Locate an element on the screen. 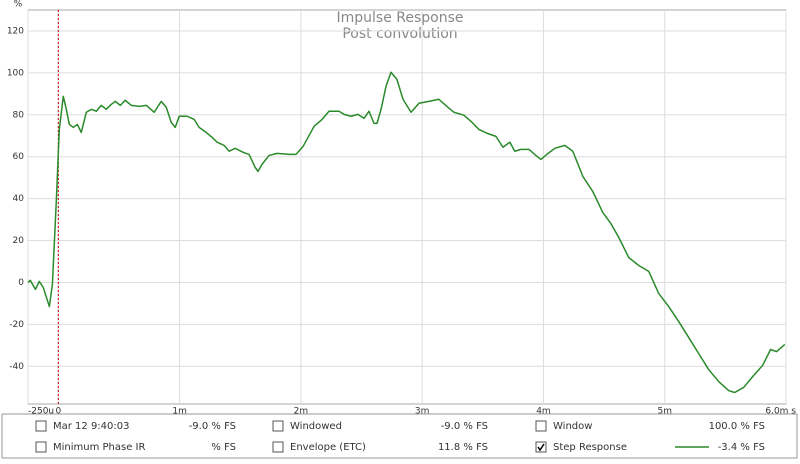 The height and width of the screenshot is (464, 800). x-tick-label: -250u is located at coordinates (41, 412).